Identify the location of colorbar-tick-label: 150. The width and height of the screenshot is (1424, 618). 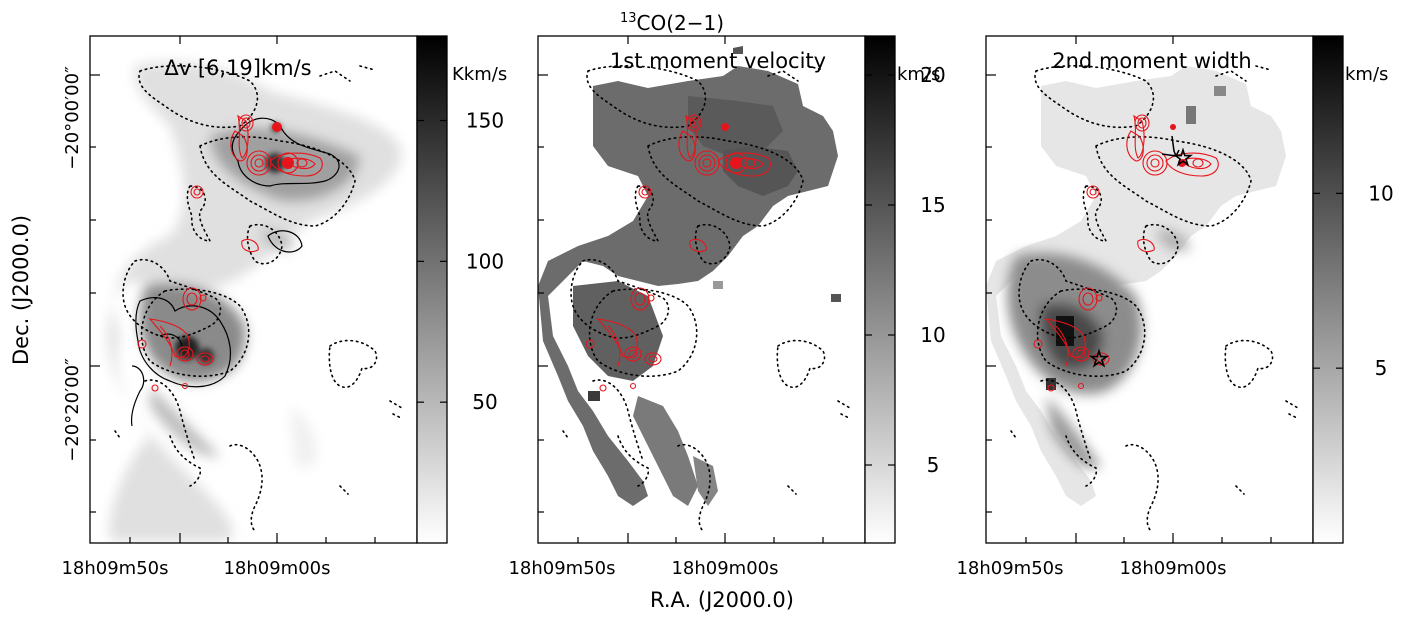
(485, 121).